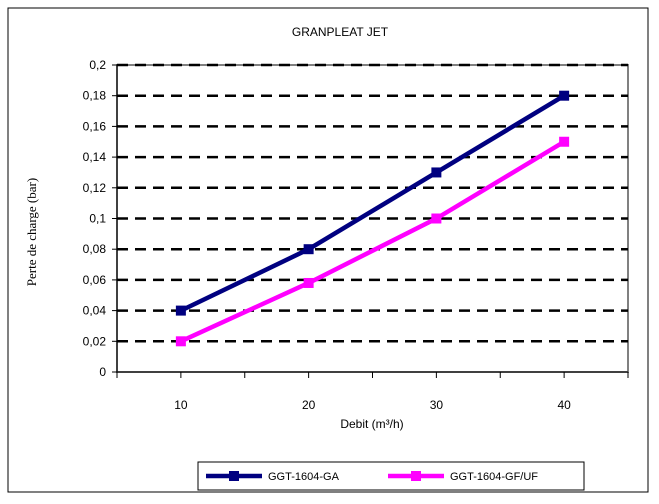 The width and height of the screenshot is (659, 504). Describe the element at coordinates (95, 280) in the screenshot. I see `y-tick-label: 0,06` at that location.